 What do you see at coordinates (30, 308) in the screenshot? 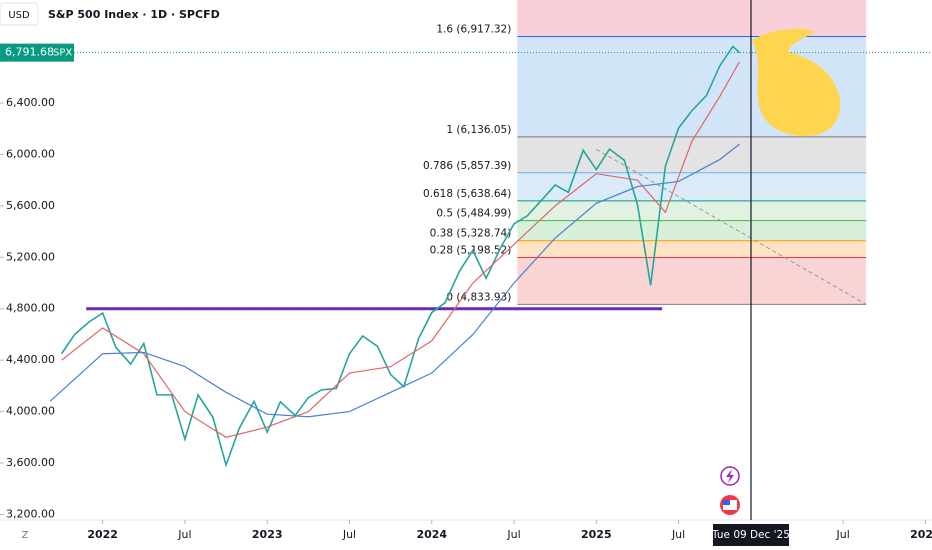
I see `y-tick-label: 4,800.00` at bounding box center [30, 308].